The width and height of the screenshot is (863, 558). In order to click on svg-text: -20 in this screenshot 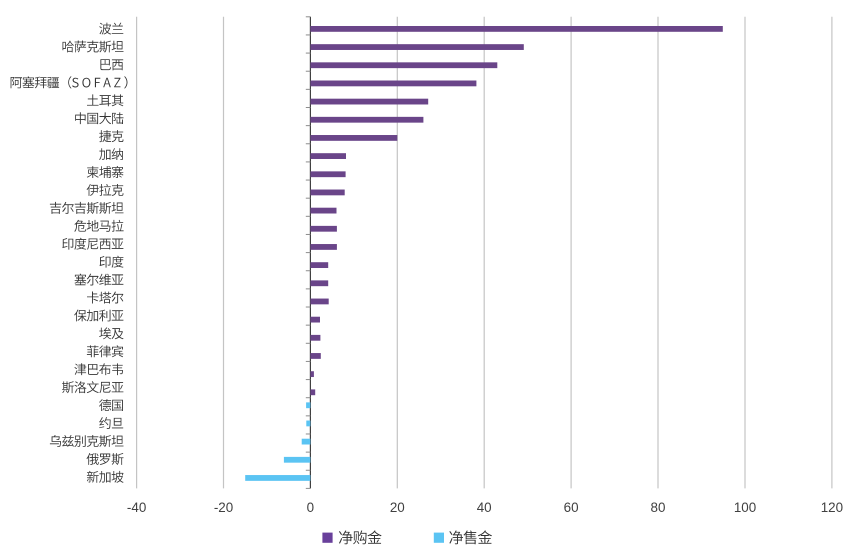, I will do `click(223, 507)`.